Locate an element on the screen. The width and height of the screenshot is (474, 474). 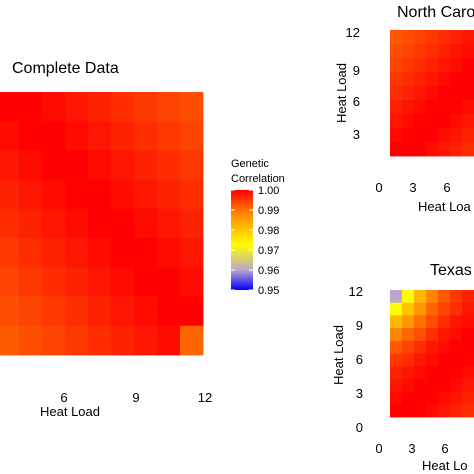
x-tick-label: 9 is located at coordinates (135, 397).